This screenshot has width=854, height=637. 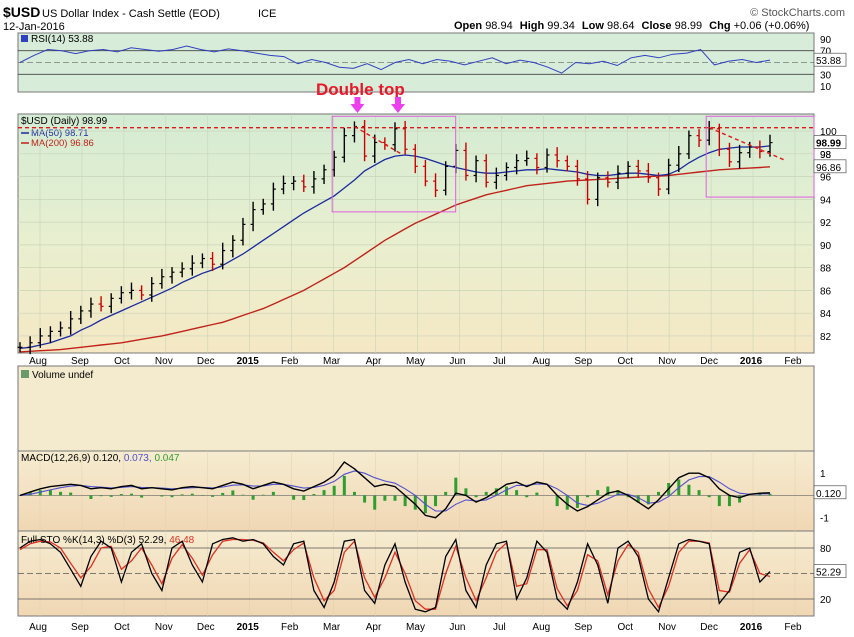 I want to click on sto-current-flag: 52.29, so click(x=828, y=573).